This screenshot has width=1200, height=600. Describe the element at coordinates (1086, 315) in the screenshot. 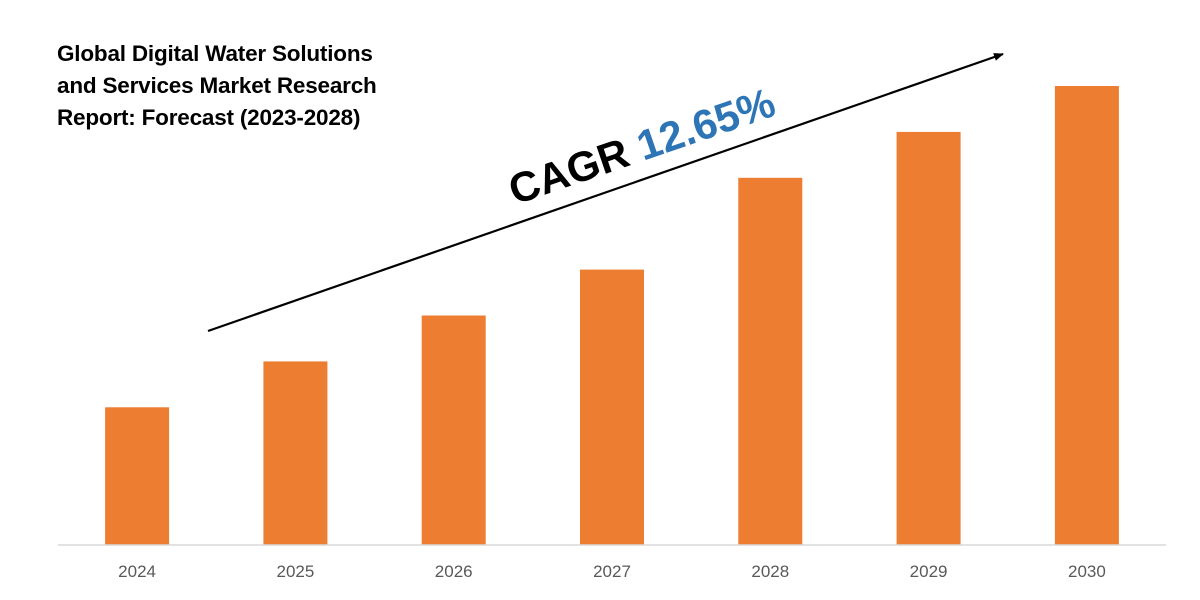

I see `bar-2030` at that location.